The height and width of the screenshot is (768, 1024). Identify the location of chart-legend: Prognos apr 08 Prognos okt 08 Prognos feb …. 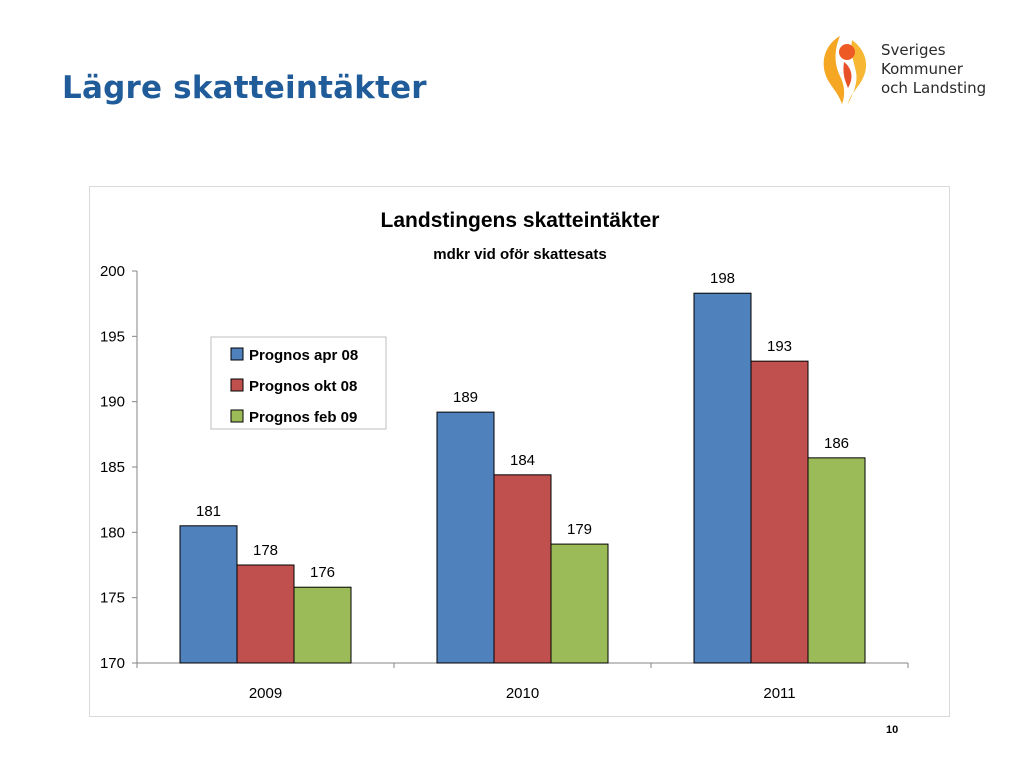
(298, 383).